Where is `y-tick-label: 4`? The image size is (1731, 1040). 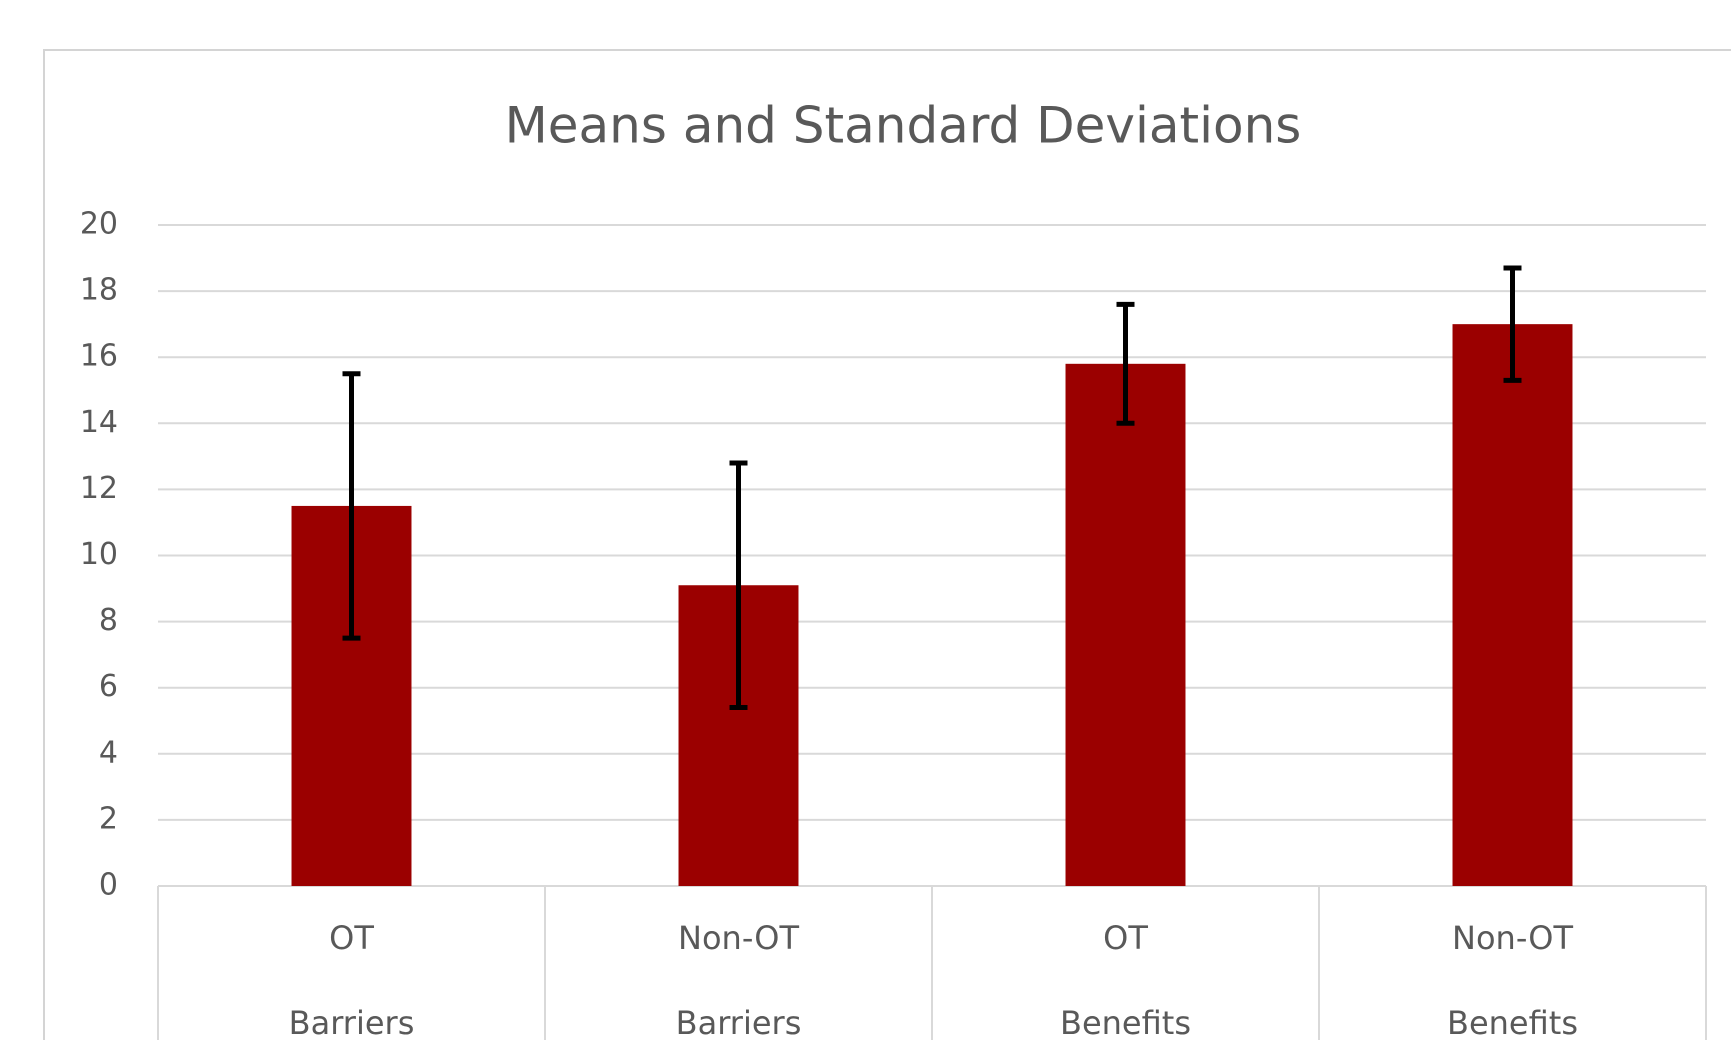 y-tick-label: 4 is located at coordinates (108, 752).